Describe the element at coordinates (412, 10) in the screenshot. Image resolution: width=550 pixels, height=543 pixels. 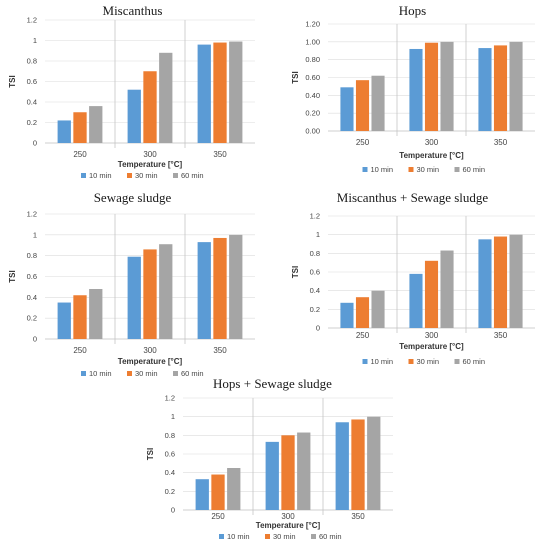
I see `chart-title: Hops` at that location.